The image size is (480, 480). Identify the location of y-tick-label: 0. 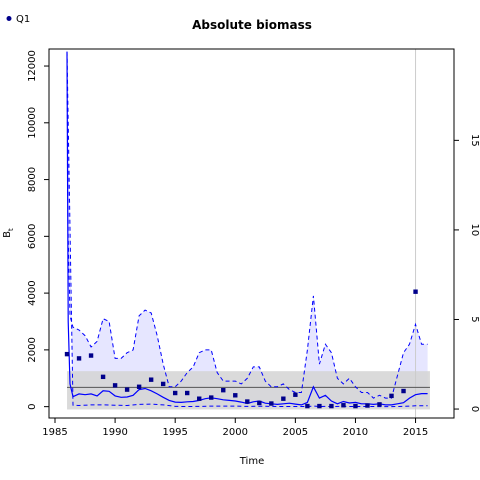
(32, 406).